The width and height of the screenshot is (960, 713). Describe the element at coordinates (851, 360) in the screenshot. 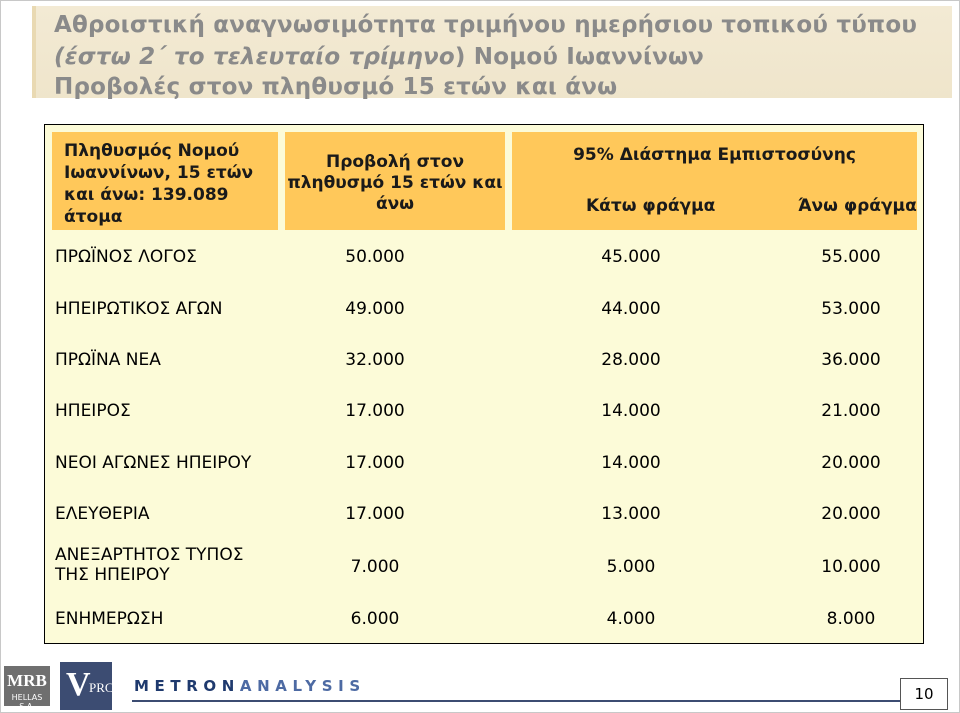

I see `upper-bound-value: 36.000` at that location.